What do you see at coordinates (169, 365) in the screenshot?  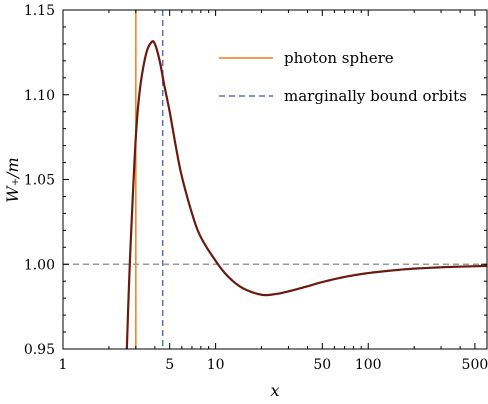 I see `x-tick-label: 5` at bounding box center [169, 365].